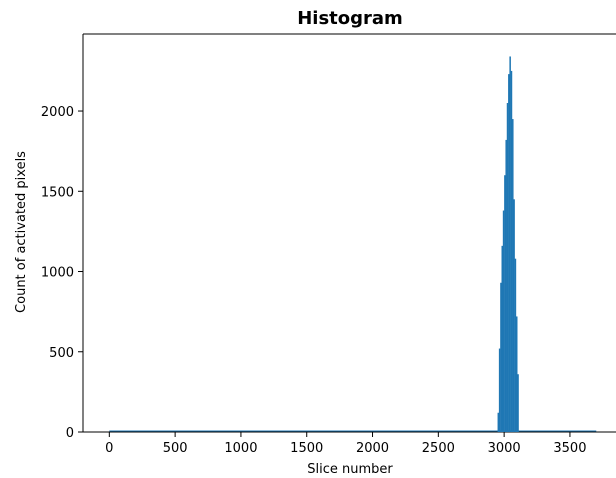 Image resolution: width=616 pixels, height=478 pixels. I want to click on y-axis-label: Count of activated pixels, so click(21, 232).